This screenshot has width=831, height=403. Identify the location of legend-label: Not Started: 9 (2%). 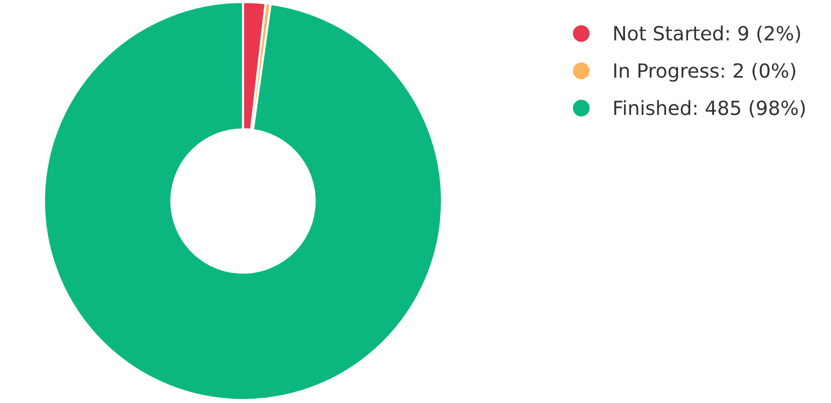
(707, 34).